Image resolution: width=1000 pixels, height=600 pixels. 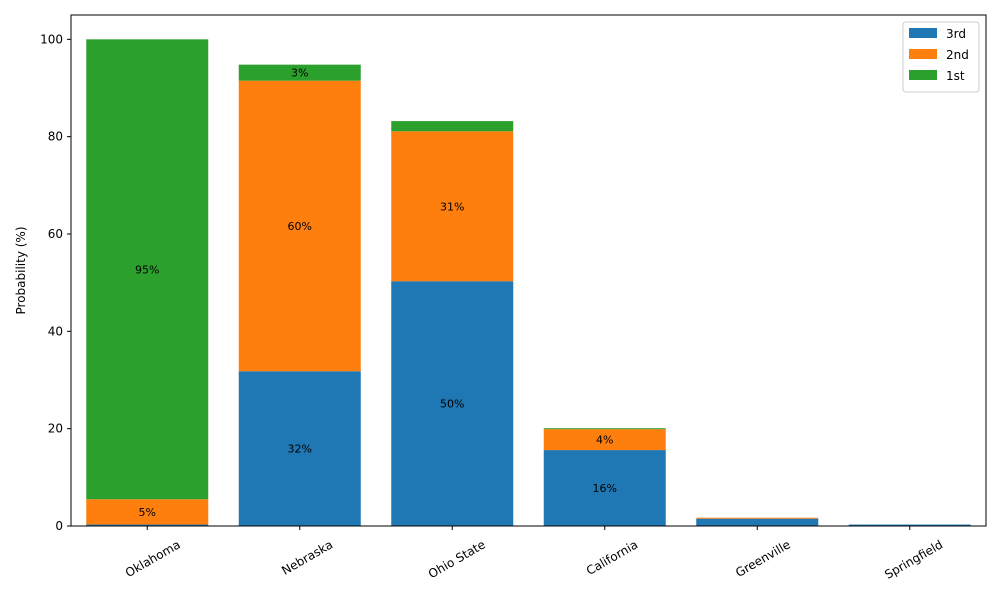 I want to click on legend-swatch-3rd, so click(x=923, y=33).